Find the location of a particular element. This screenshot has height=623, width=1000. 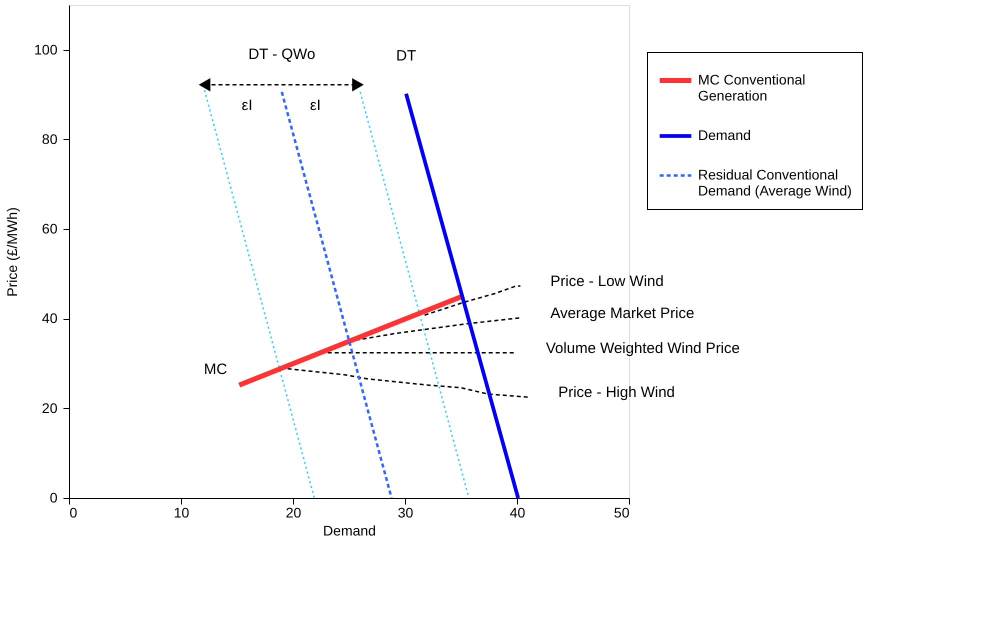

x-tick-label: 20 is located at coordinates (294, 512).